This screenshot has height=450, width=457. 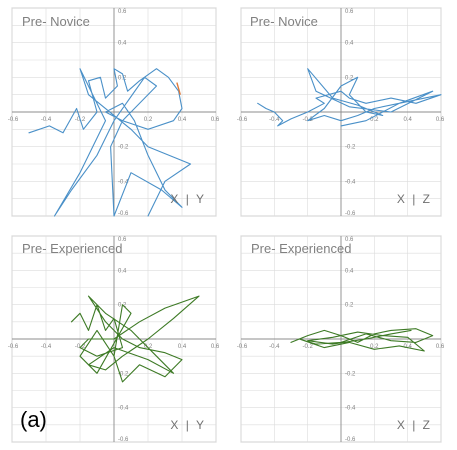 What do you see at coordinates (33, 419) in the screenshot?
I see `figure-label: (a)` at bounding box center [33, 419].